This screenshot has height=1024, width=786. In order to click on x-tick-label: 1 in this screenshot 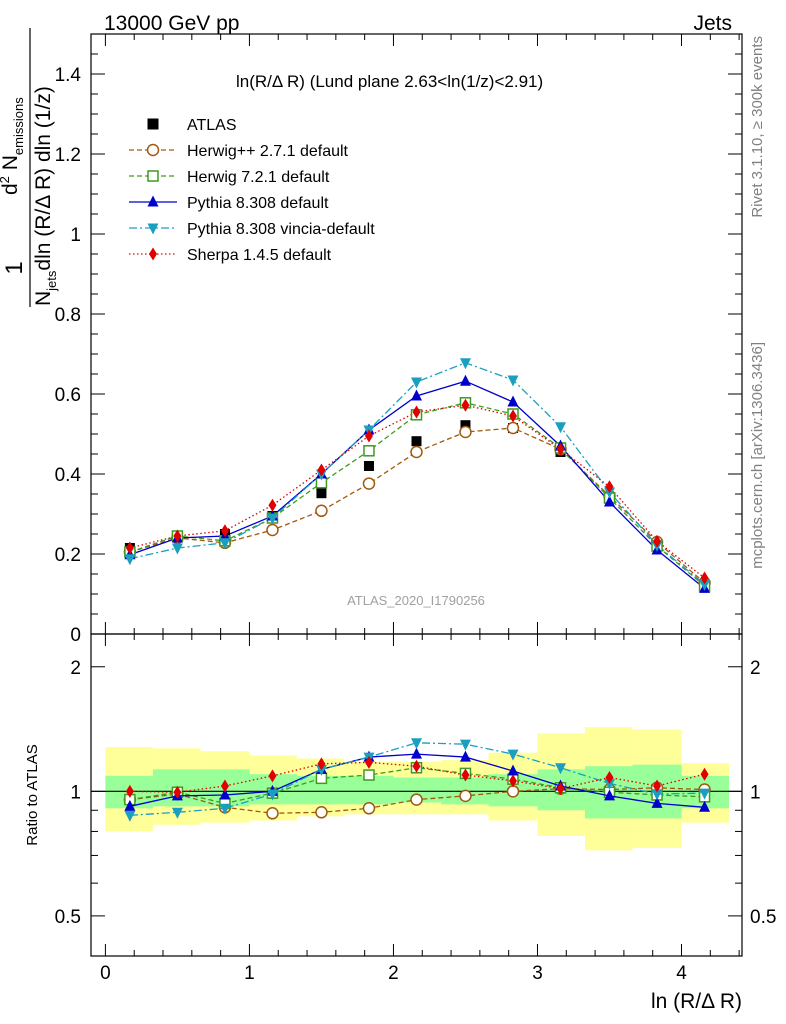, I will do `click(249, 973)`.